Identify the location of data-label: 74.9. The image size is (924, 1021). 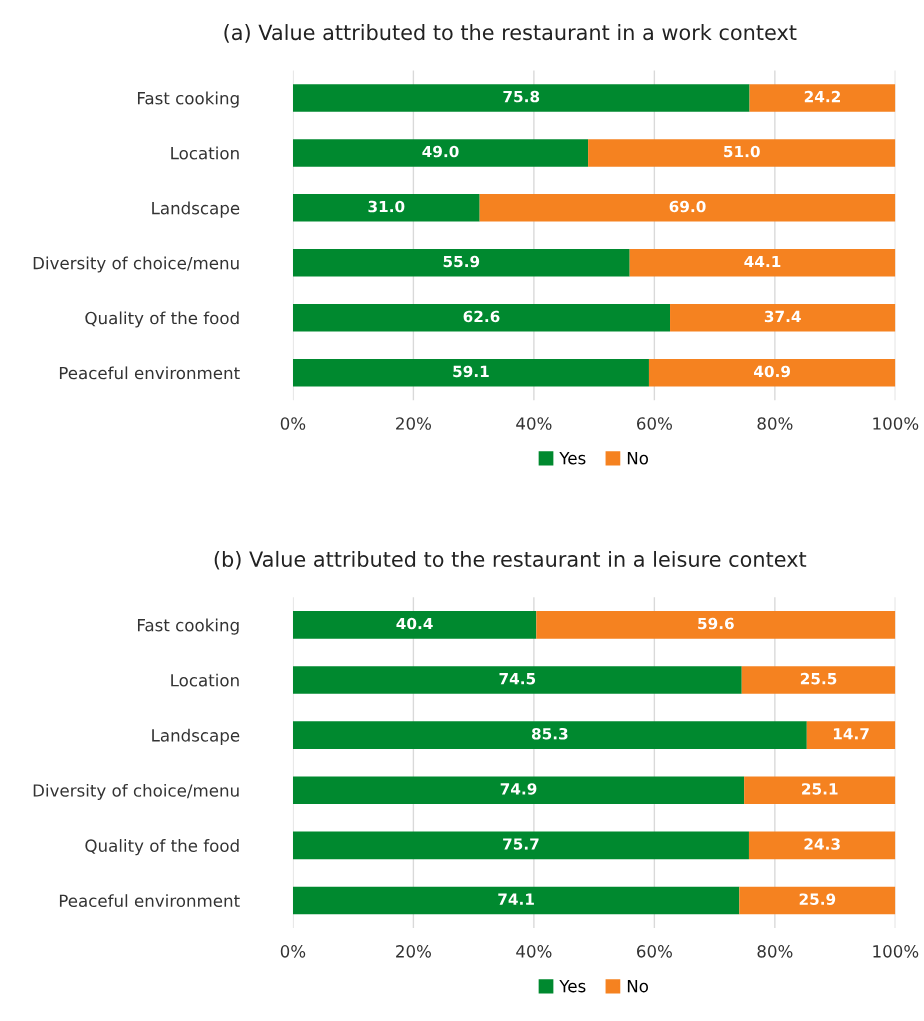
(518, 789).